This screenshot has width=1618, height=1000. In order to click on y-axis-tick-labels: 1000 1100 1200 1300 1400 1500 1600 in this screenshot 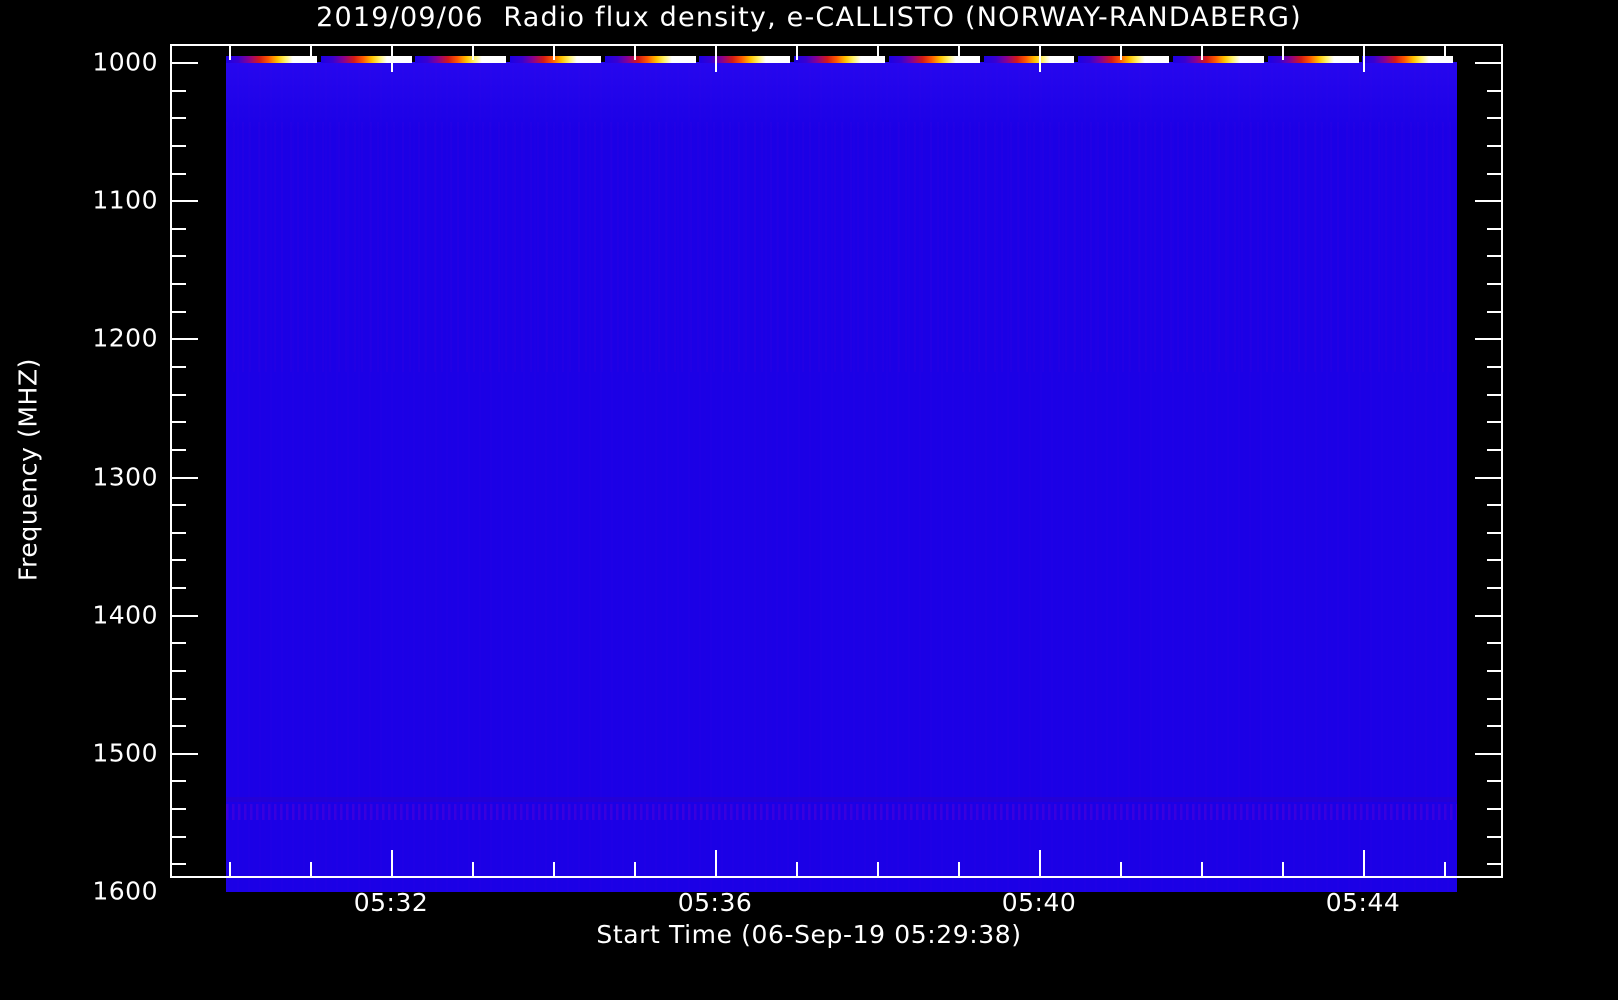, I will do `click(79, 500)`.